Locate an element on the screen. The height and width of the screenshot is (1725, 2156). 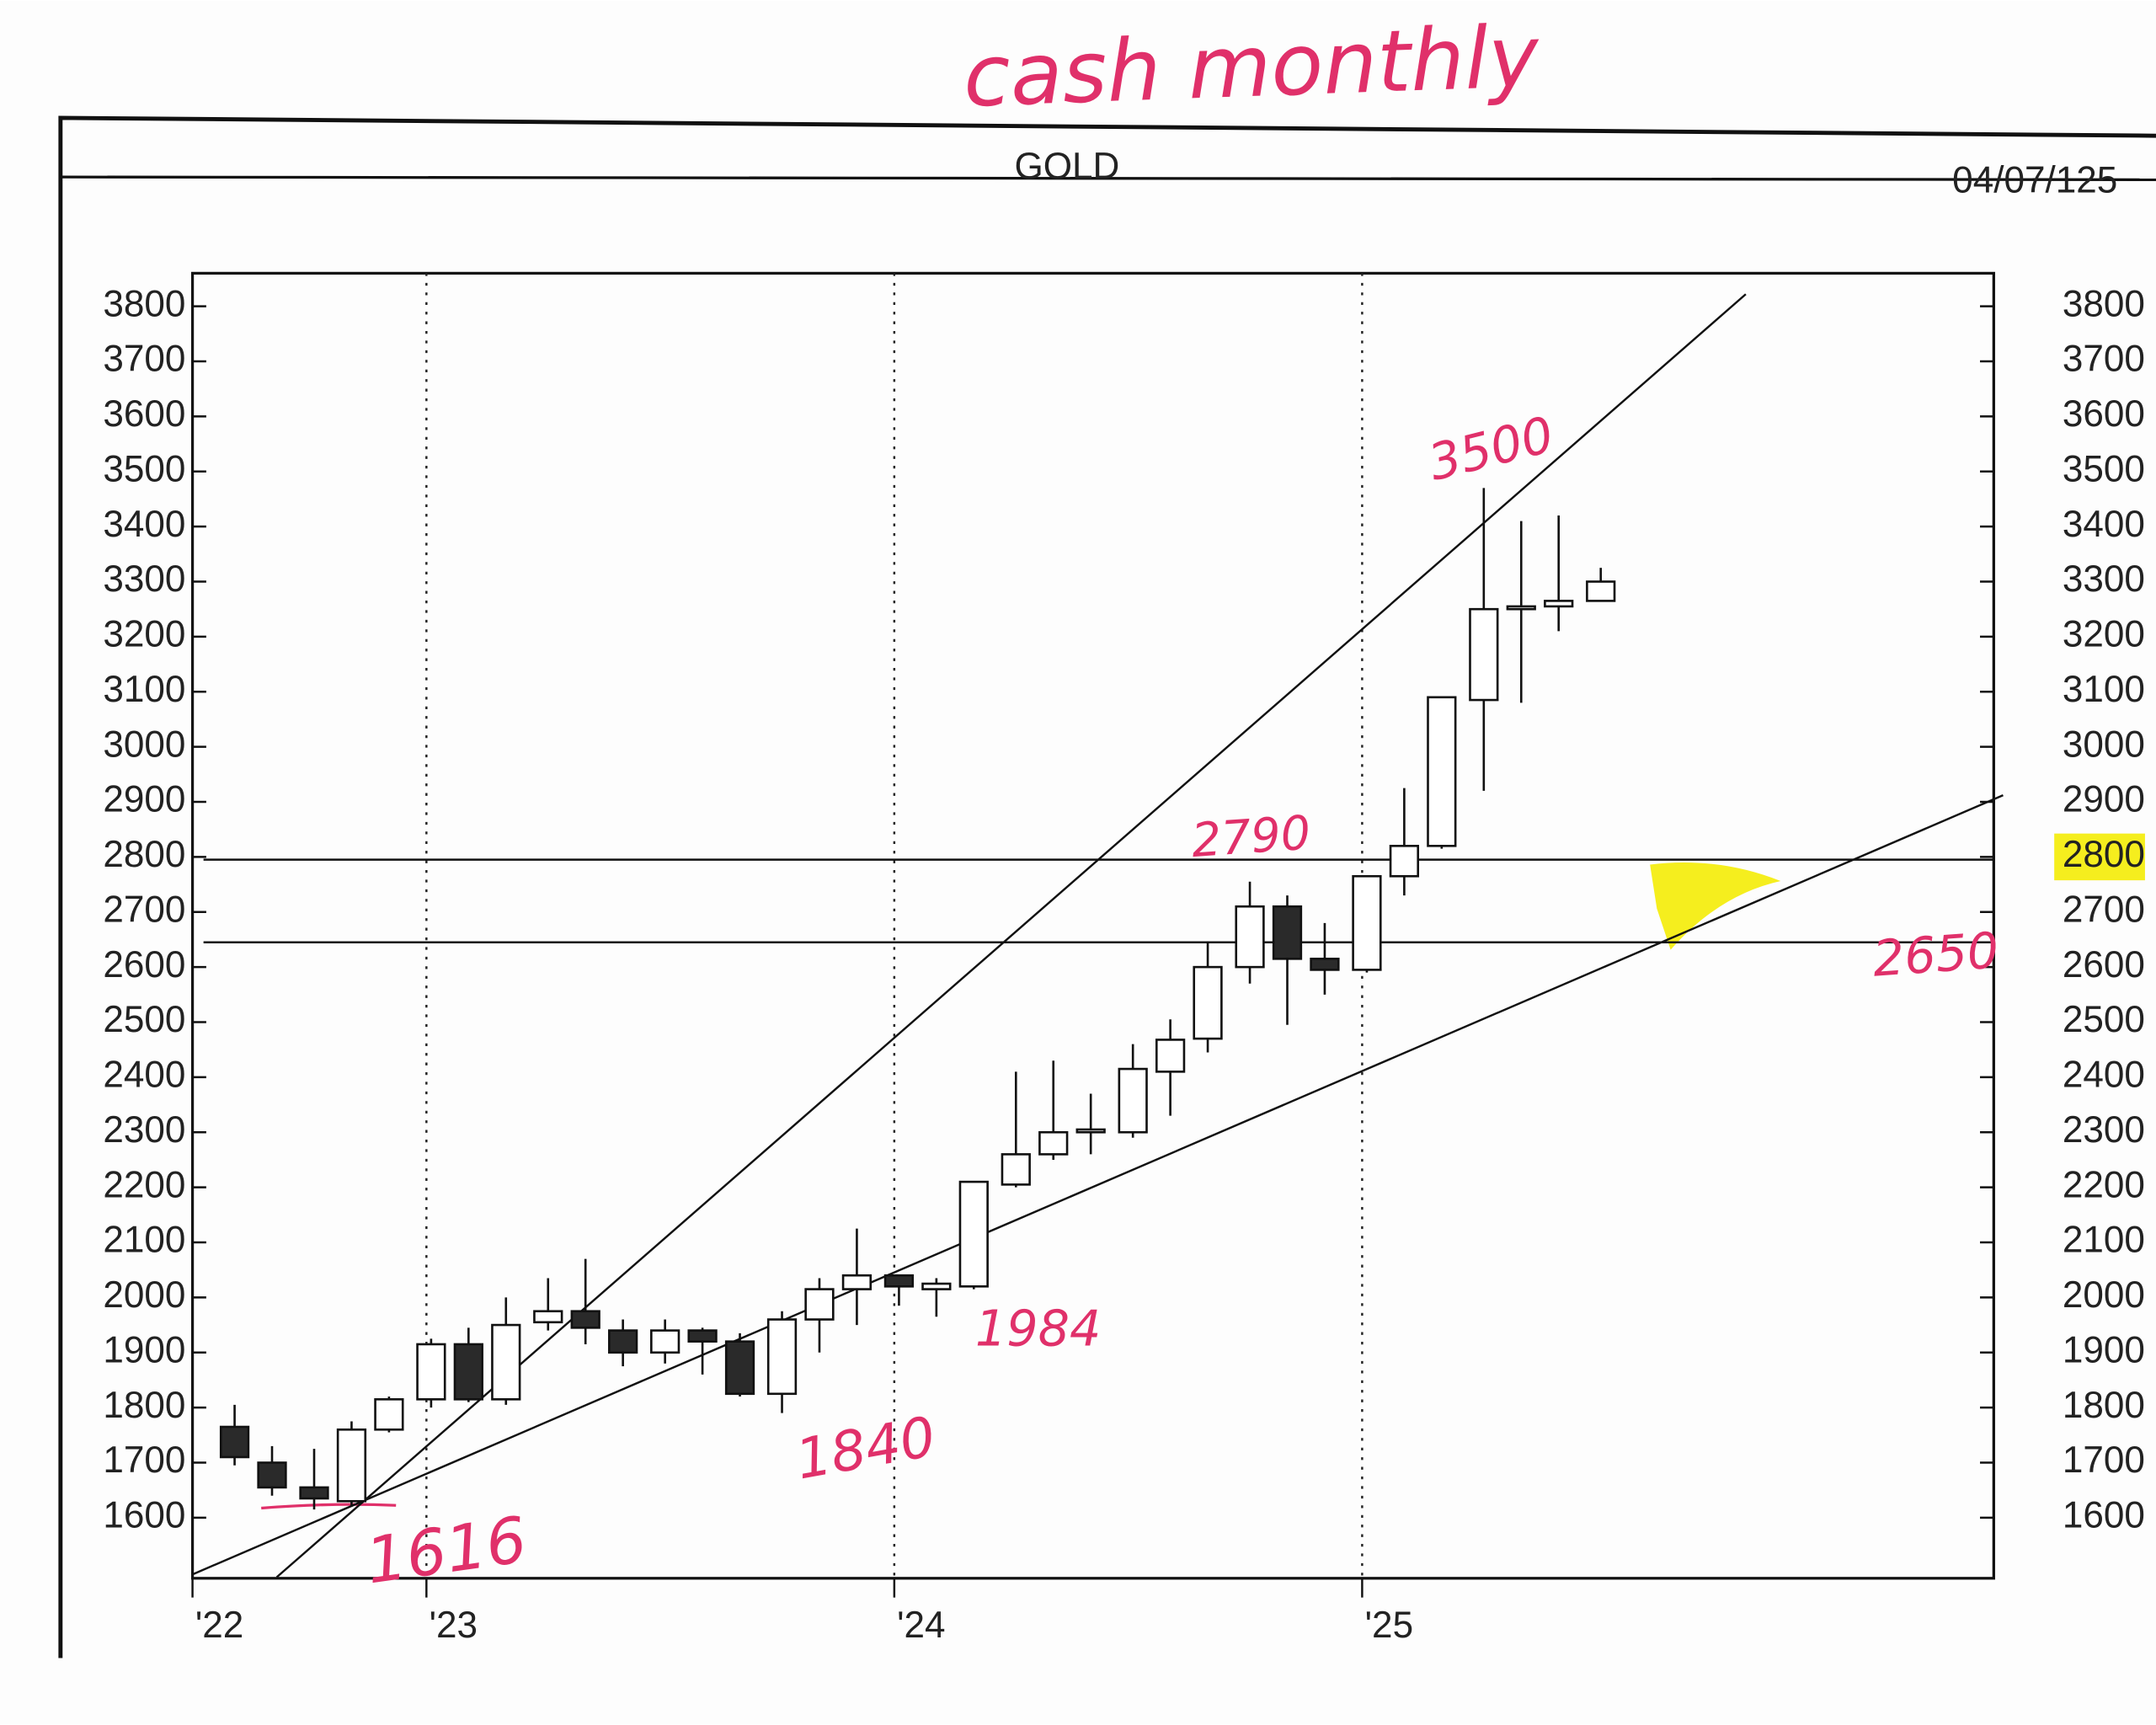
x-tick-label: '24 is located at coordinates (921, 1625).